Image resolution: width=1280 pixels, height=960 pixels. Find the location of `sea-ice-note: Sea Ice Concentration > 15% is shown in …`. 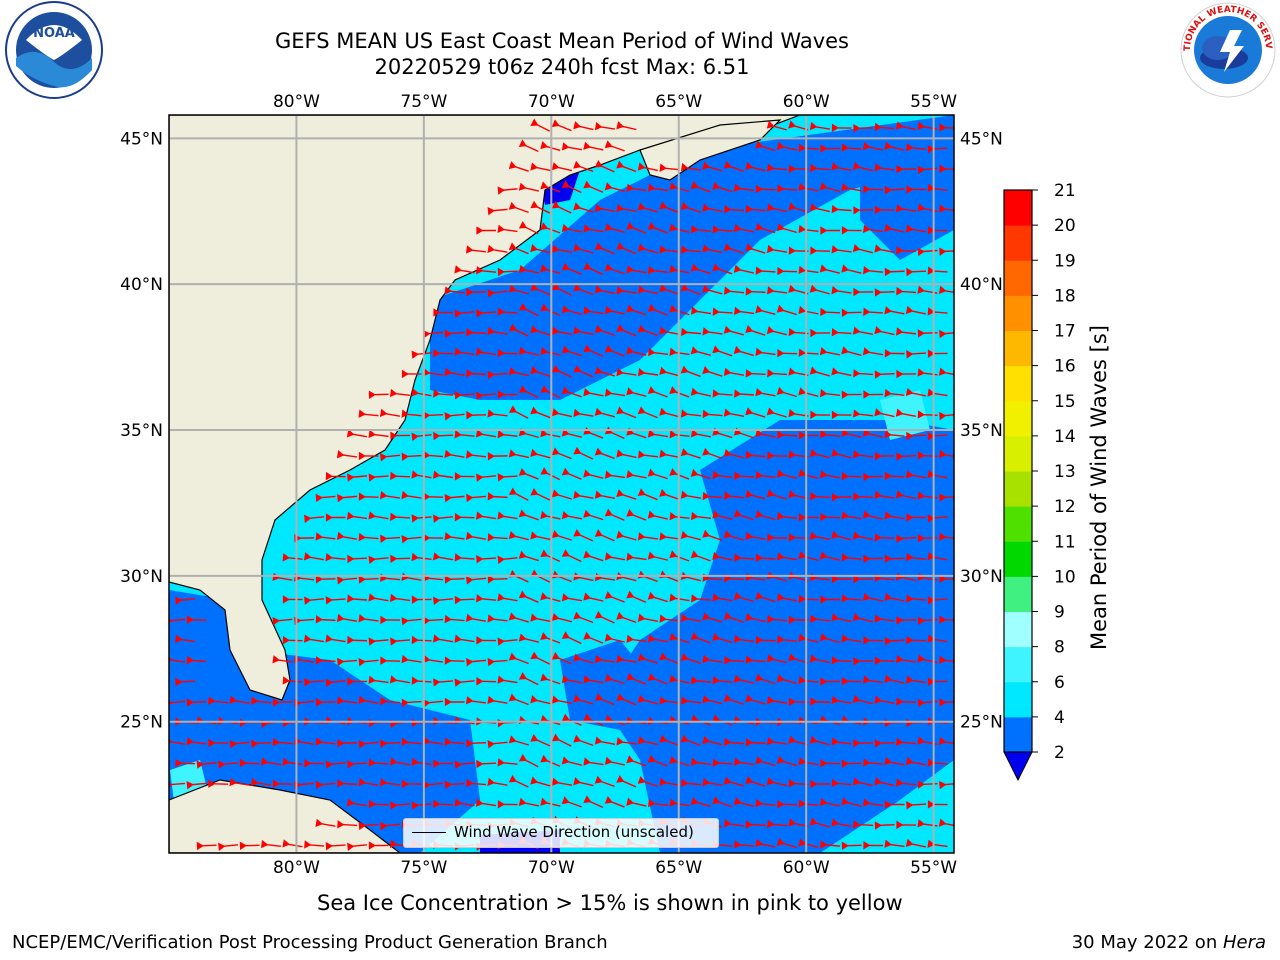

sea-ice-note: Sea Ice Concentration > 15% is shown in … is located at coordinates (610, 903).